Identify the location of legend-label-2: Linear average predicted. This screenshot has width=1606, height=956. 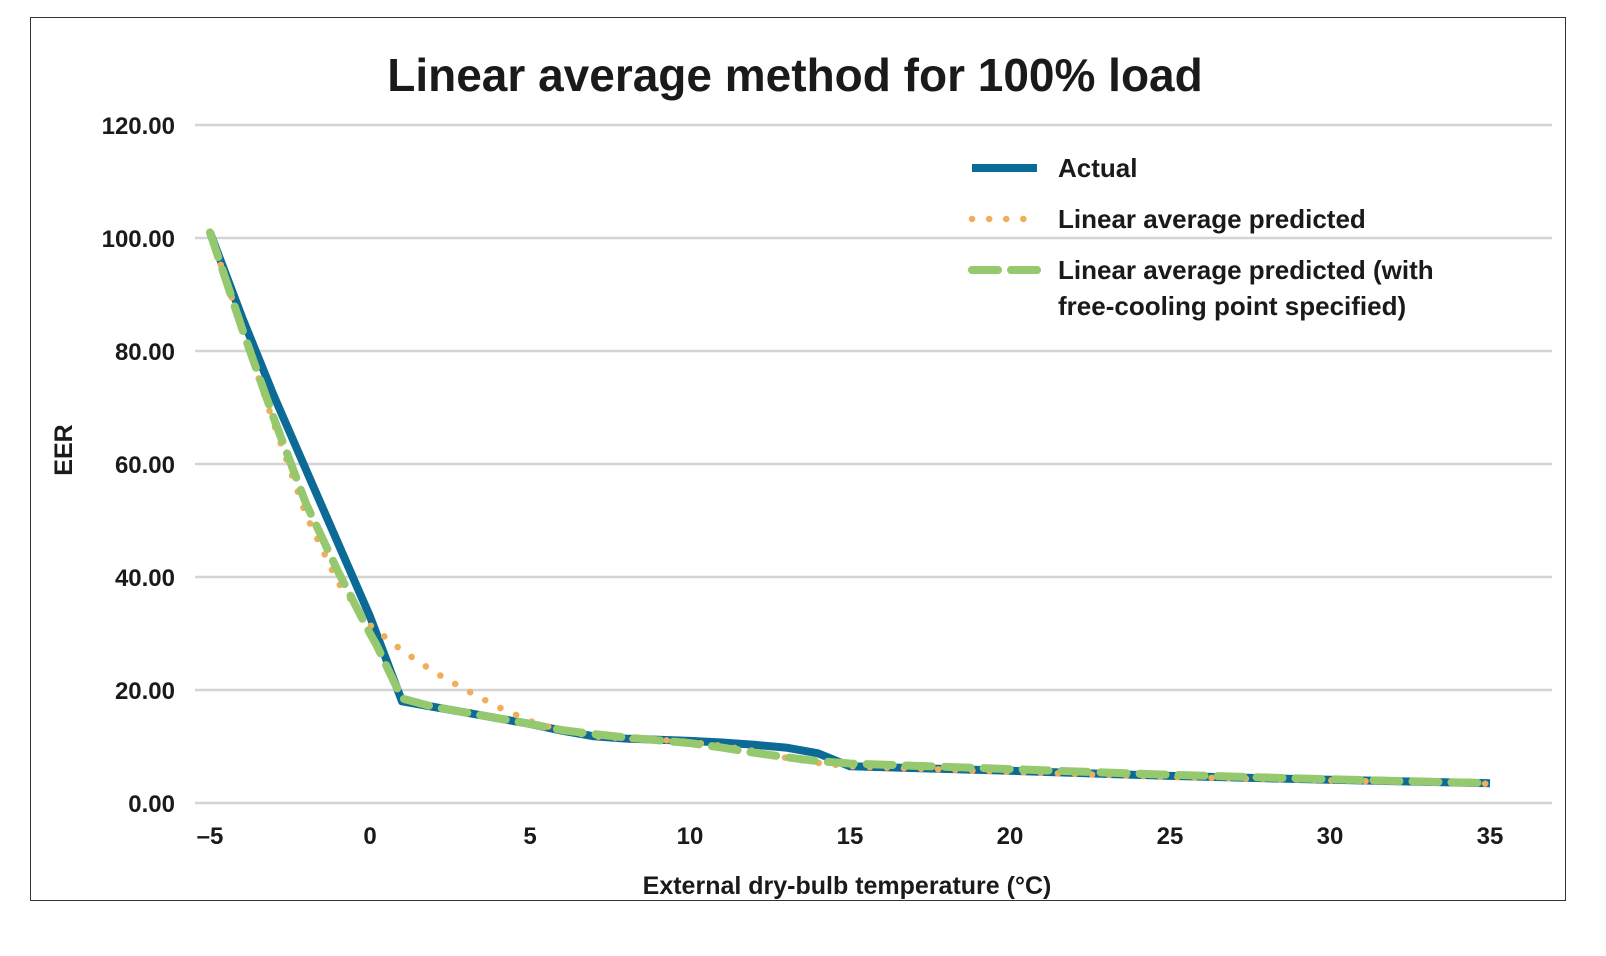
(1212, 219).